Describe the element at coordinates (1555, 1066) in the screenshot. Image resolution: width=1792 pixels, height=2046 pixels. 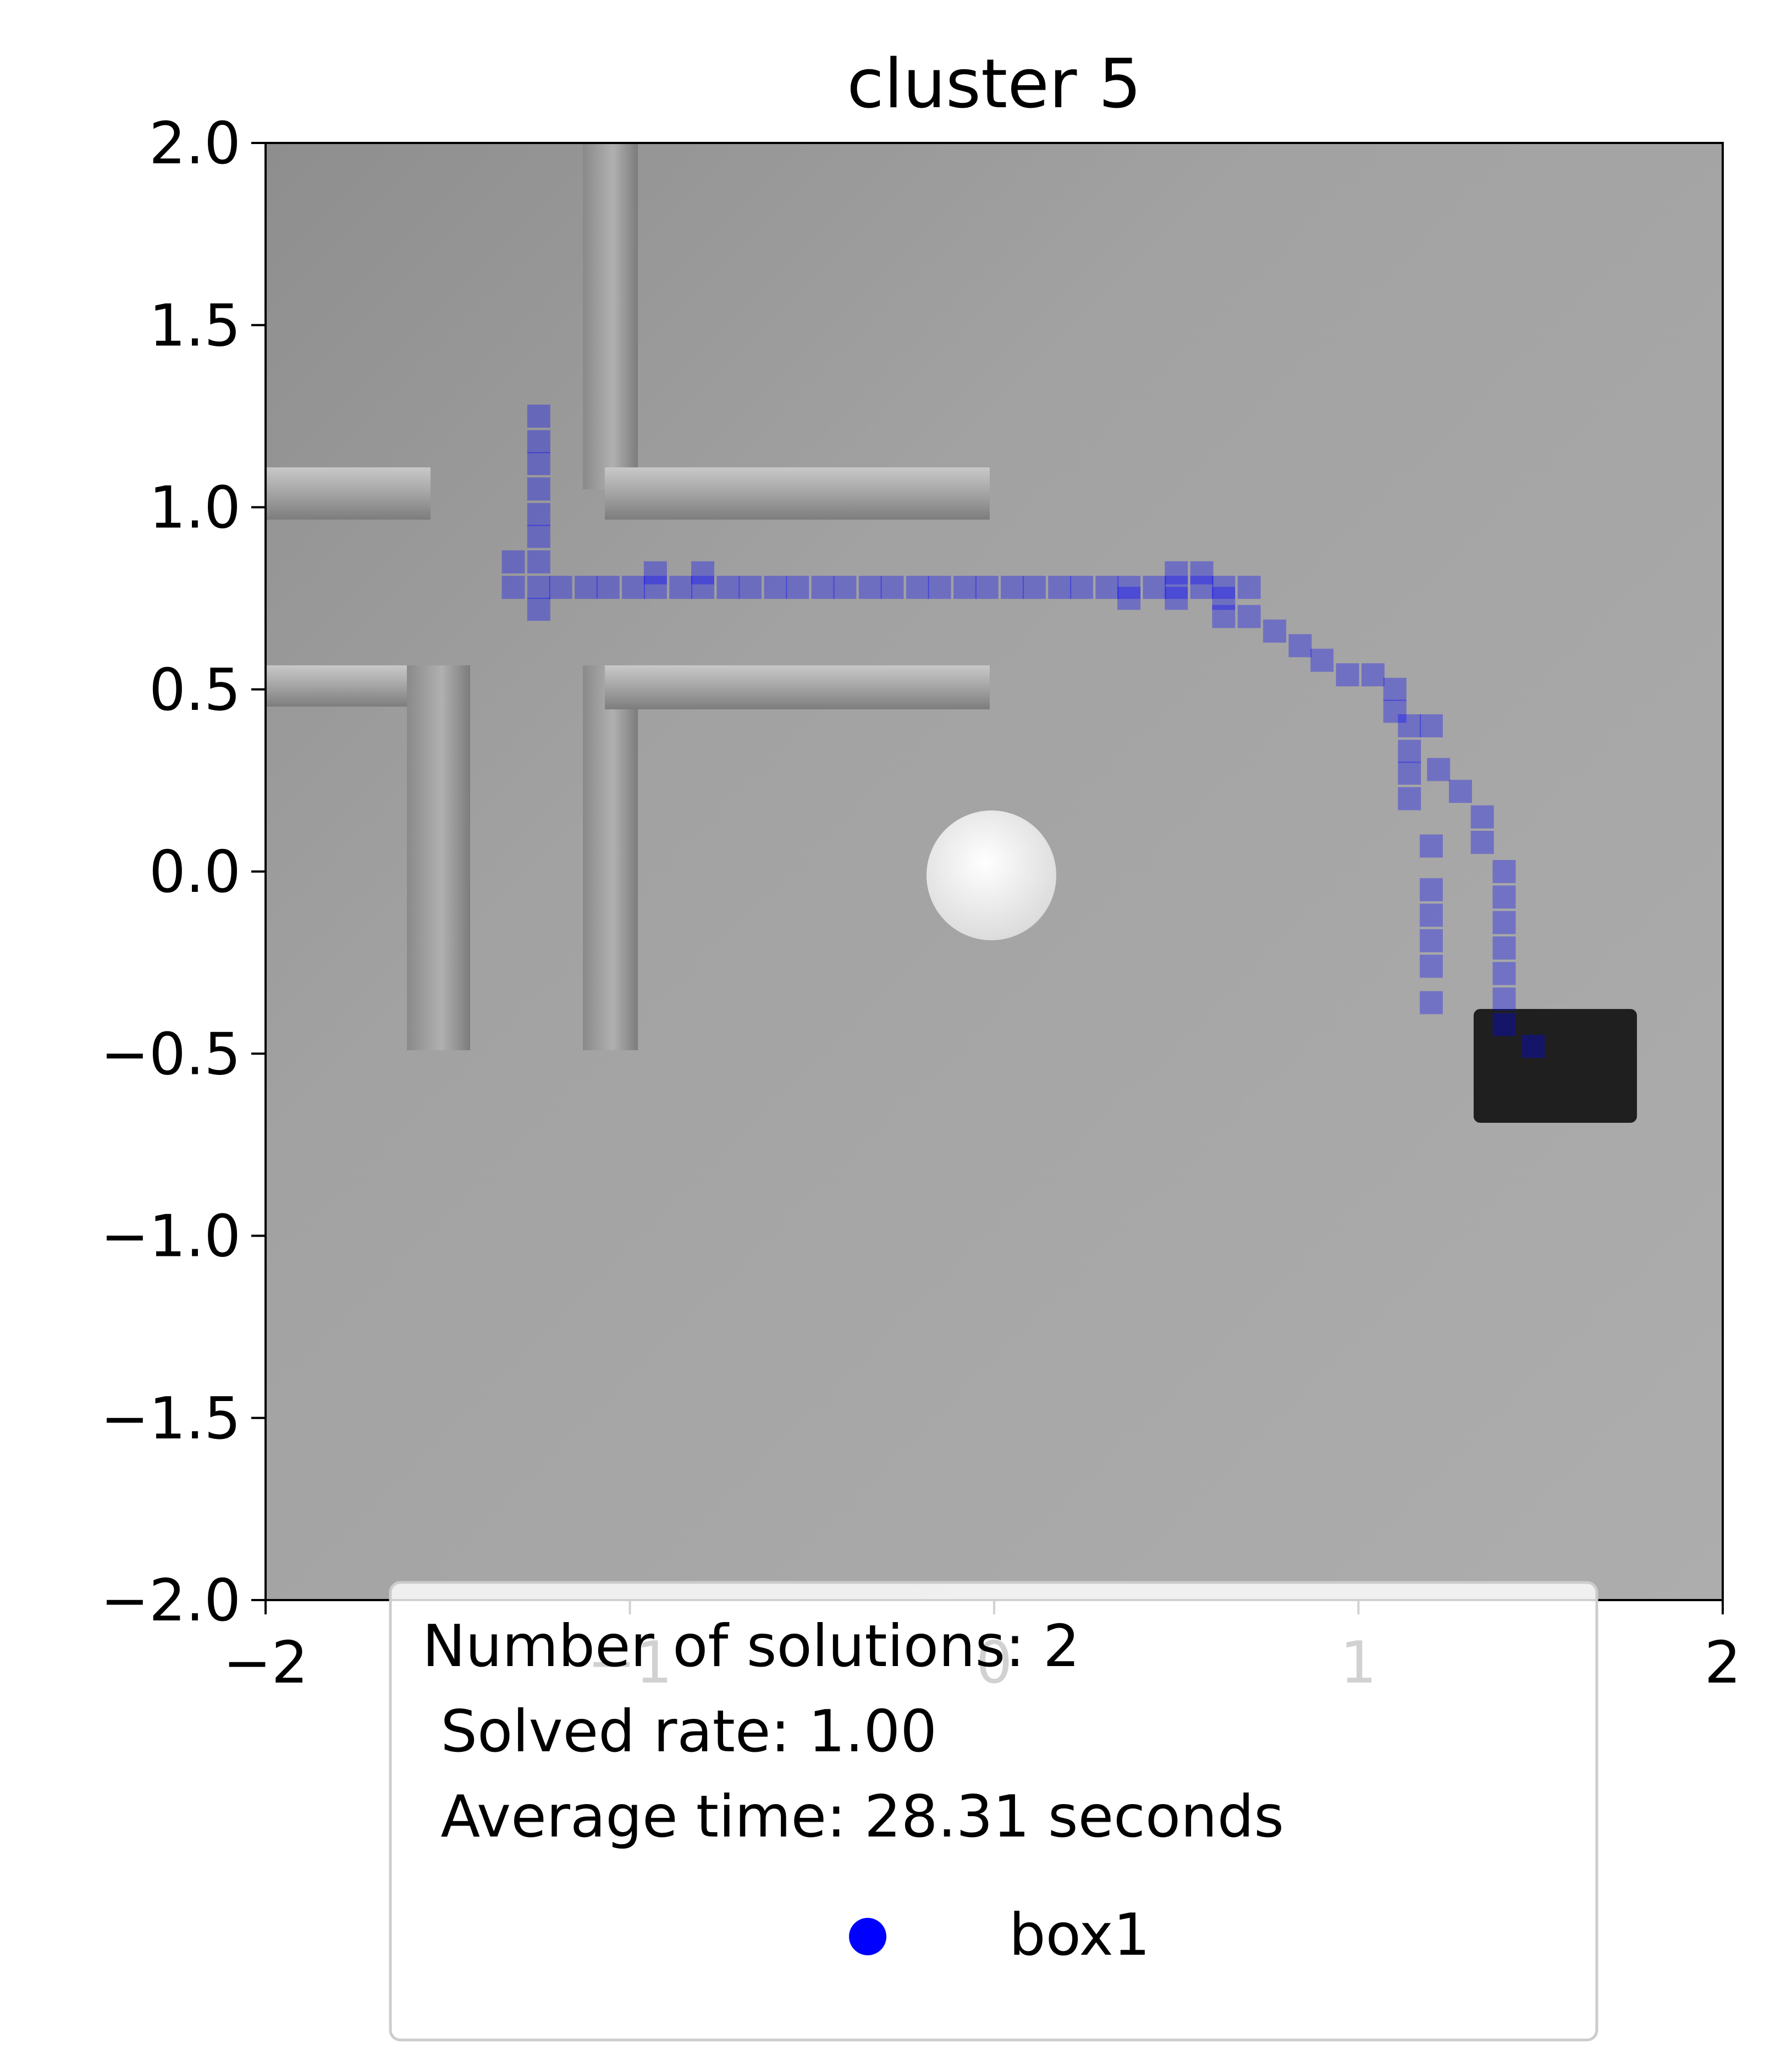
I see `box1-object` at that location.